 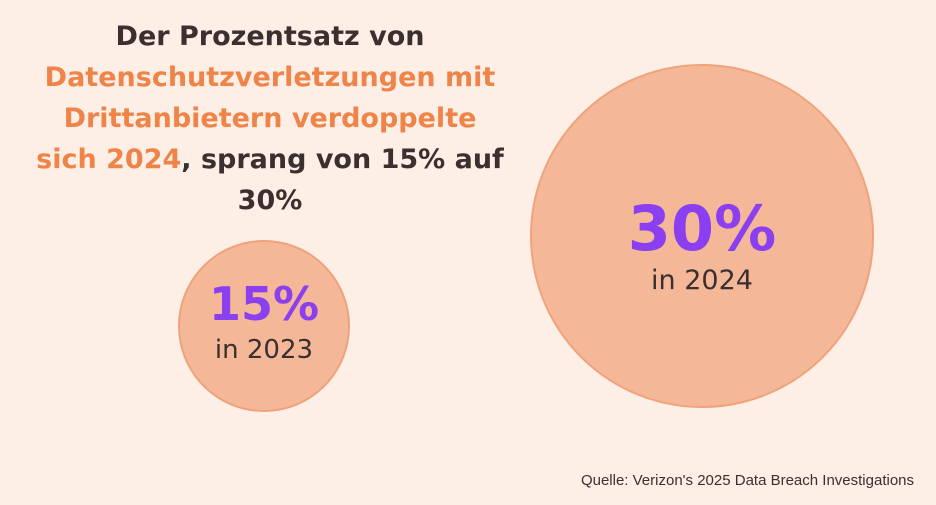 I want to click on year-label-2024: in 2024, so click(x=702, y=280).